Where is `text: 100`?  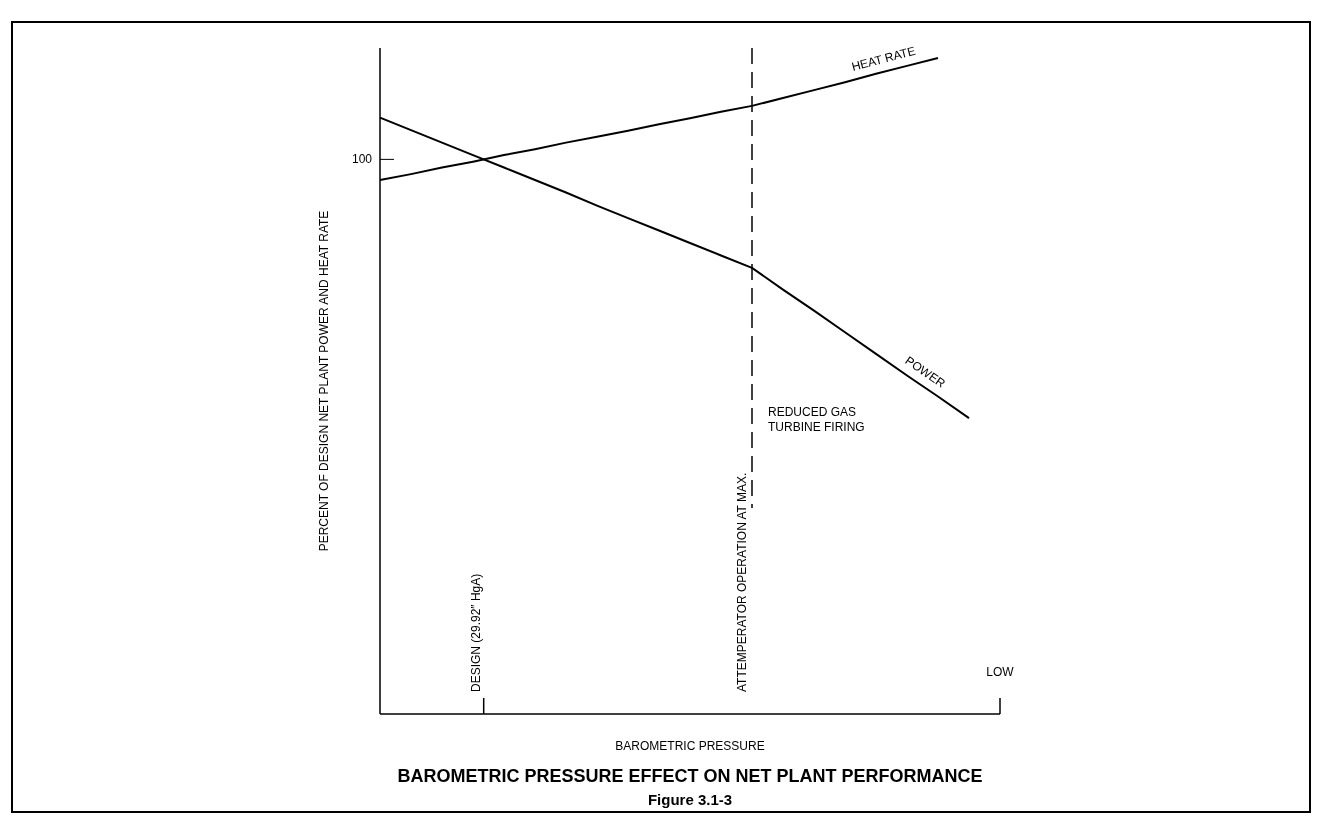 text: 100 is located at coordinates (362, 159).